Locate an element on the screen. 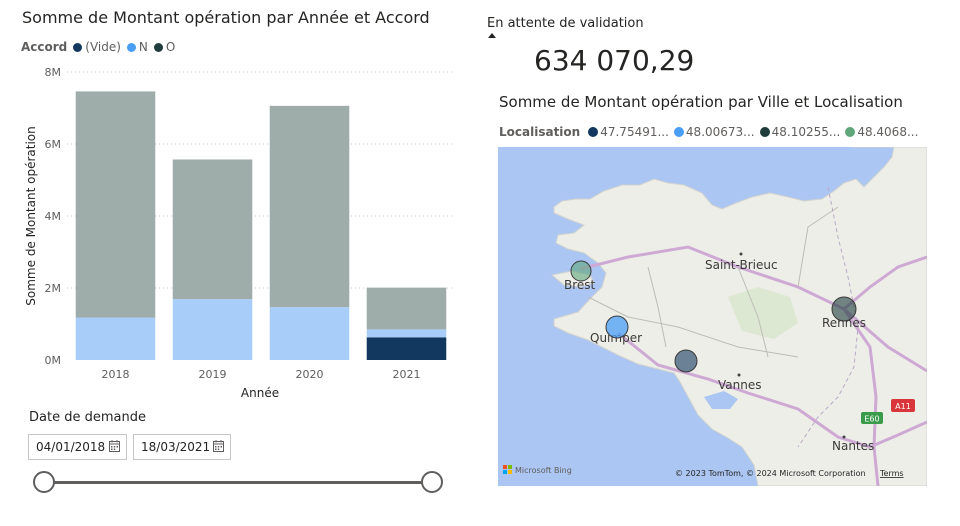 Image resolution: width=960 pixels, height=526 pixels. slider-start-handle is located at coordinates (44, 482).